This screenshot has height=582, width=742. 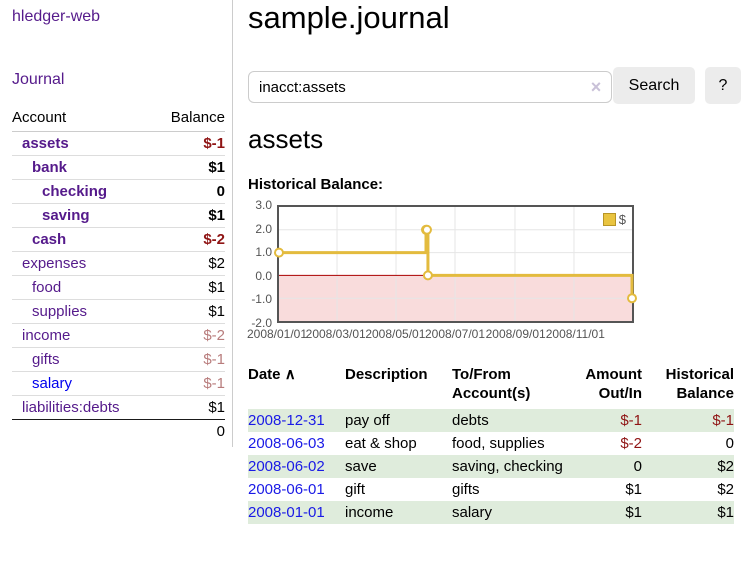 I want to click on account-link-income: income, so click(x=46, y=335).